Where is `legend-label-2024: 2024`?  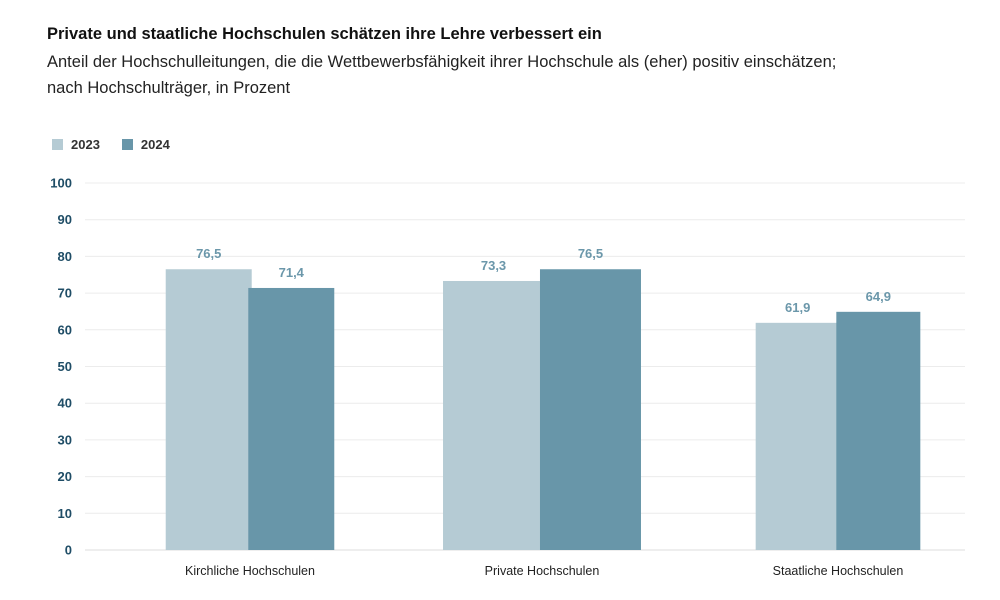
legend-label-2024: 2024 is located at coordinates (155, 144).